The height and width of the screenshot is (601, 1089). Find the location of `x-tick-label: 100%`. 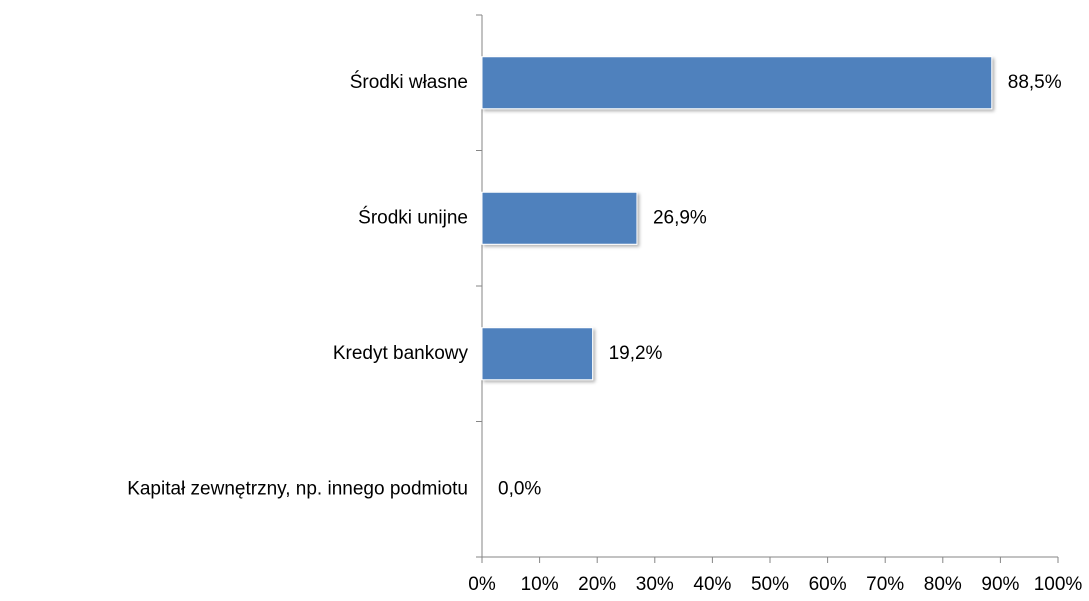

x-tick-label: 100% is located at coordinates (1058, 584).